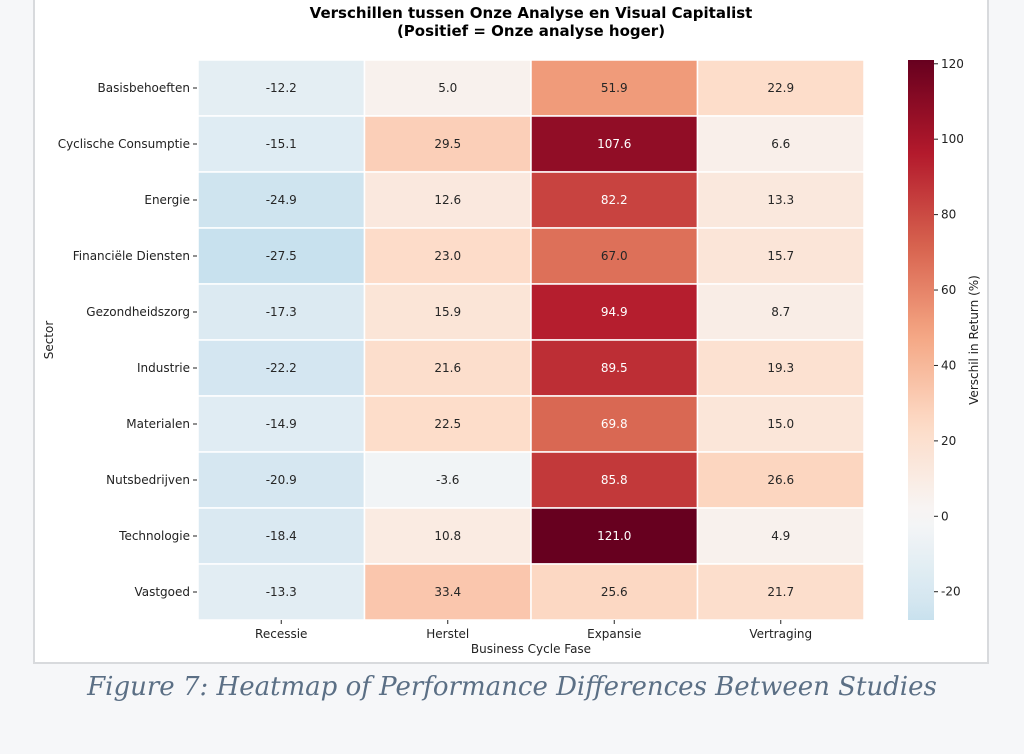 The width and height of the screenshot is (1024, 754). Describe the element at coordinates (948, 441) in the screenshot. I see `colorbar-tick-label: 20` at that location.